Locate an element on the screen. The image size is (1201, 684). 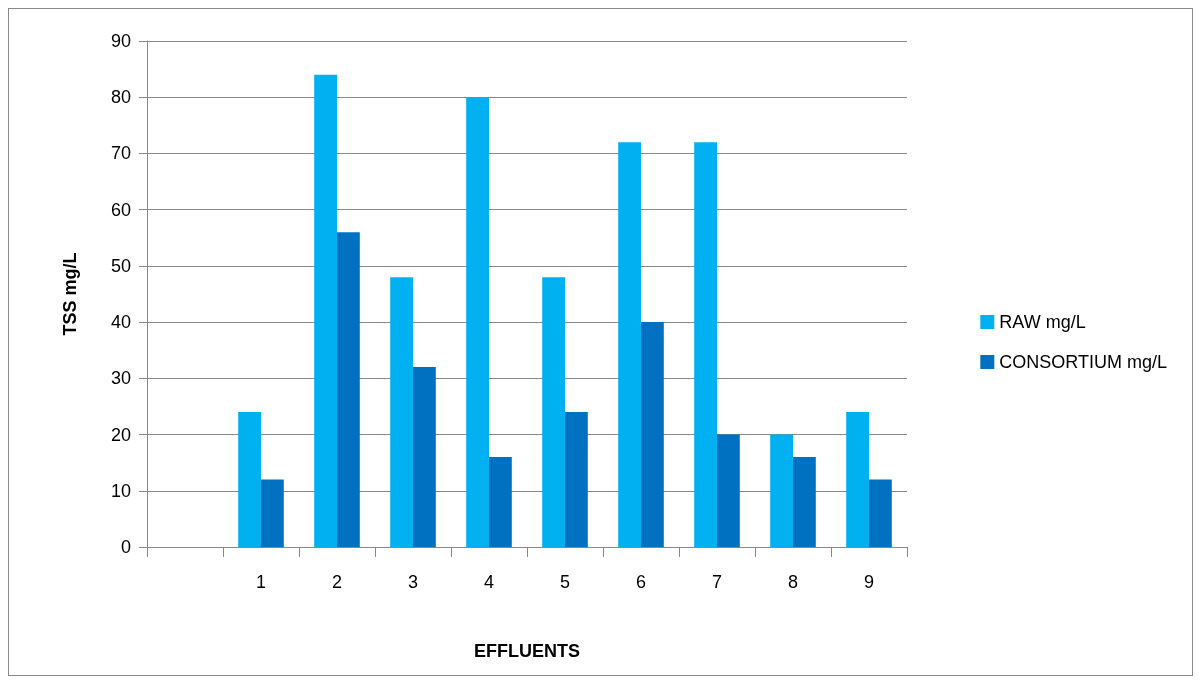
y-tick-label: 30 is located at coordinates (120, 378).